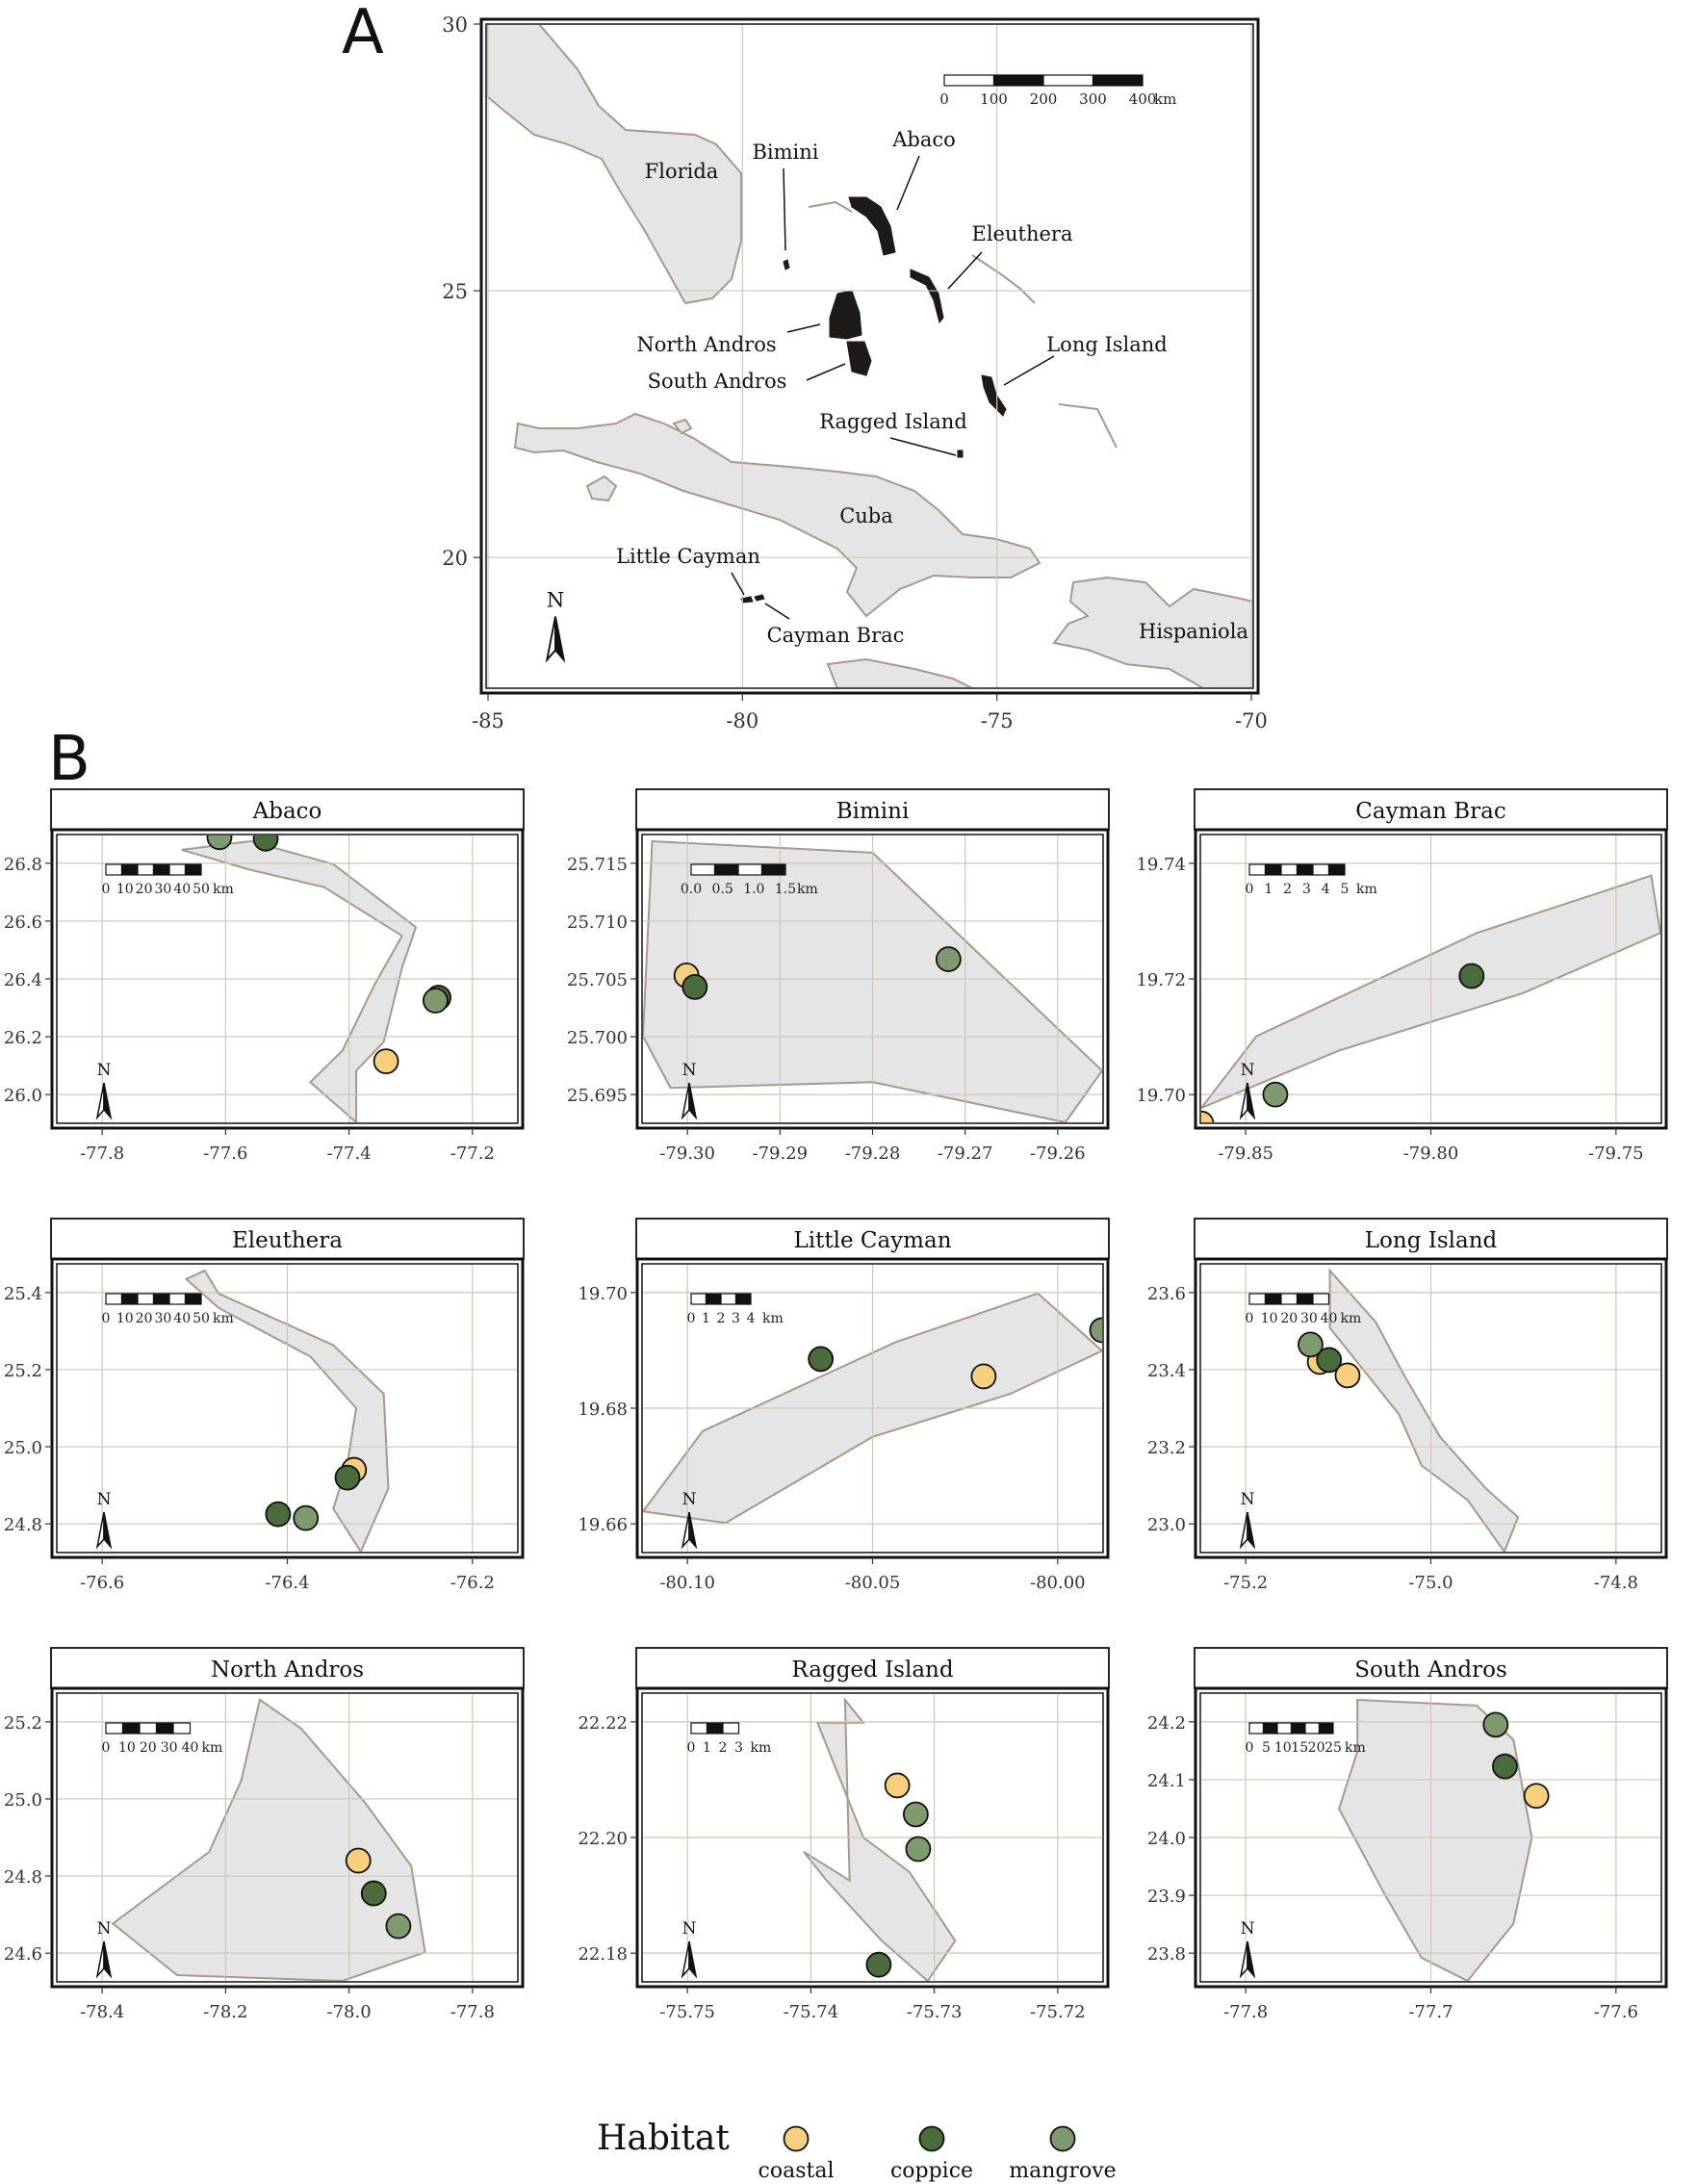 The image size is (1697, 2184). Describe the element at coordinates (759, 598) in the screenshot. I see `cayman-brac-island` at that location.